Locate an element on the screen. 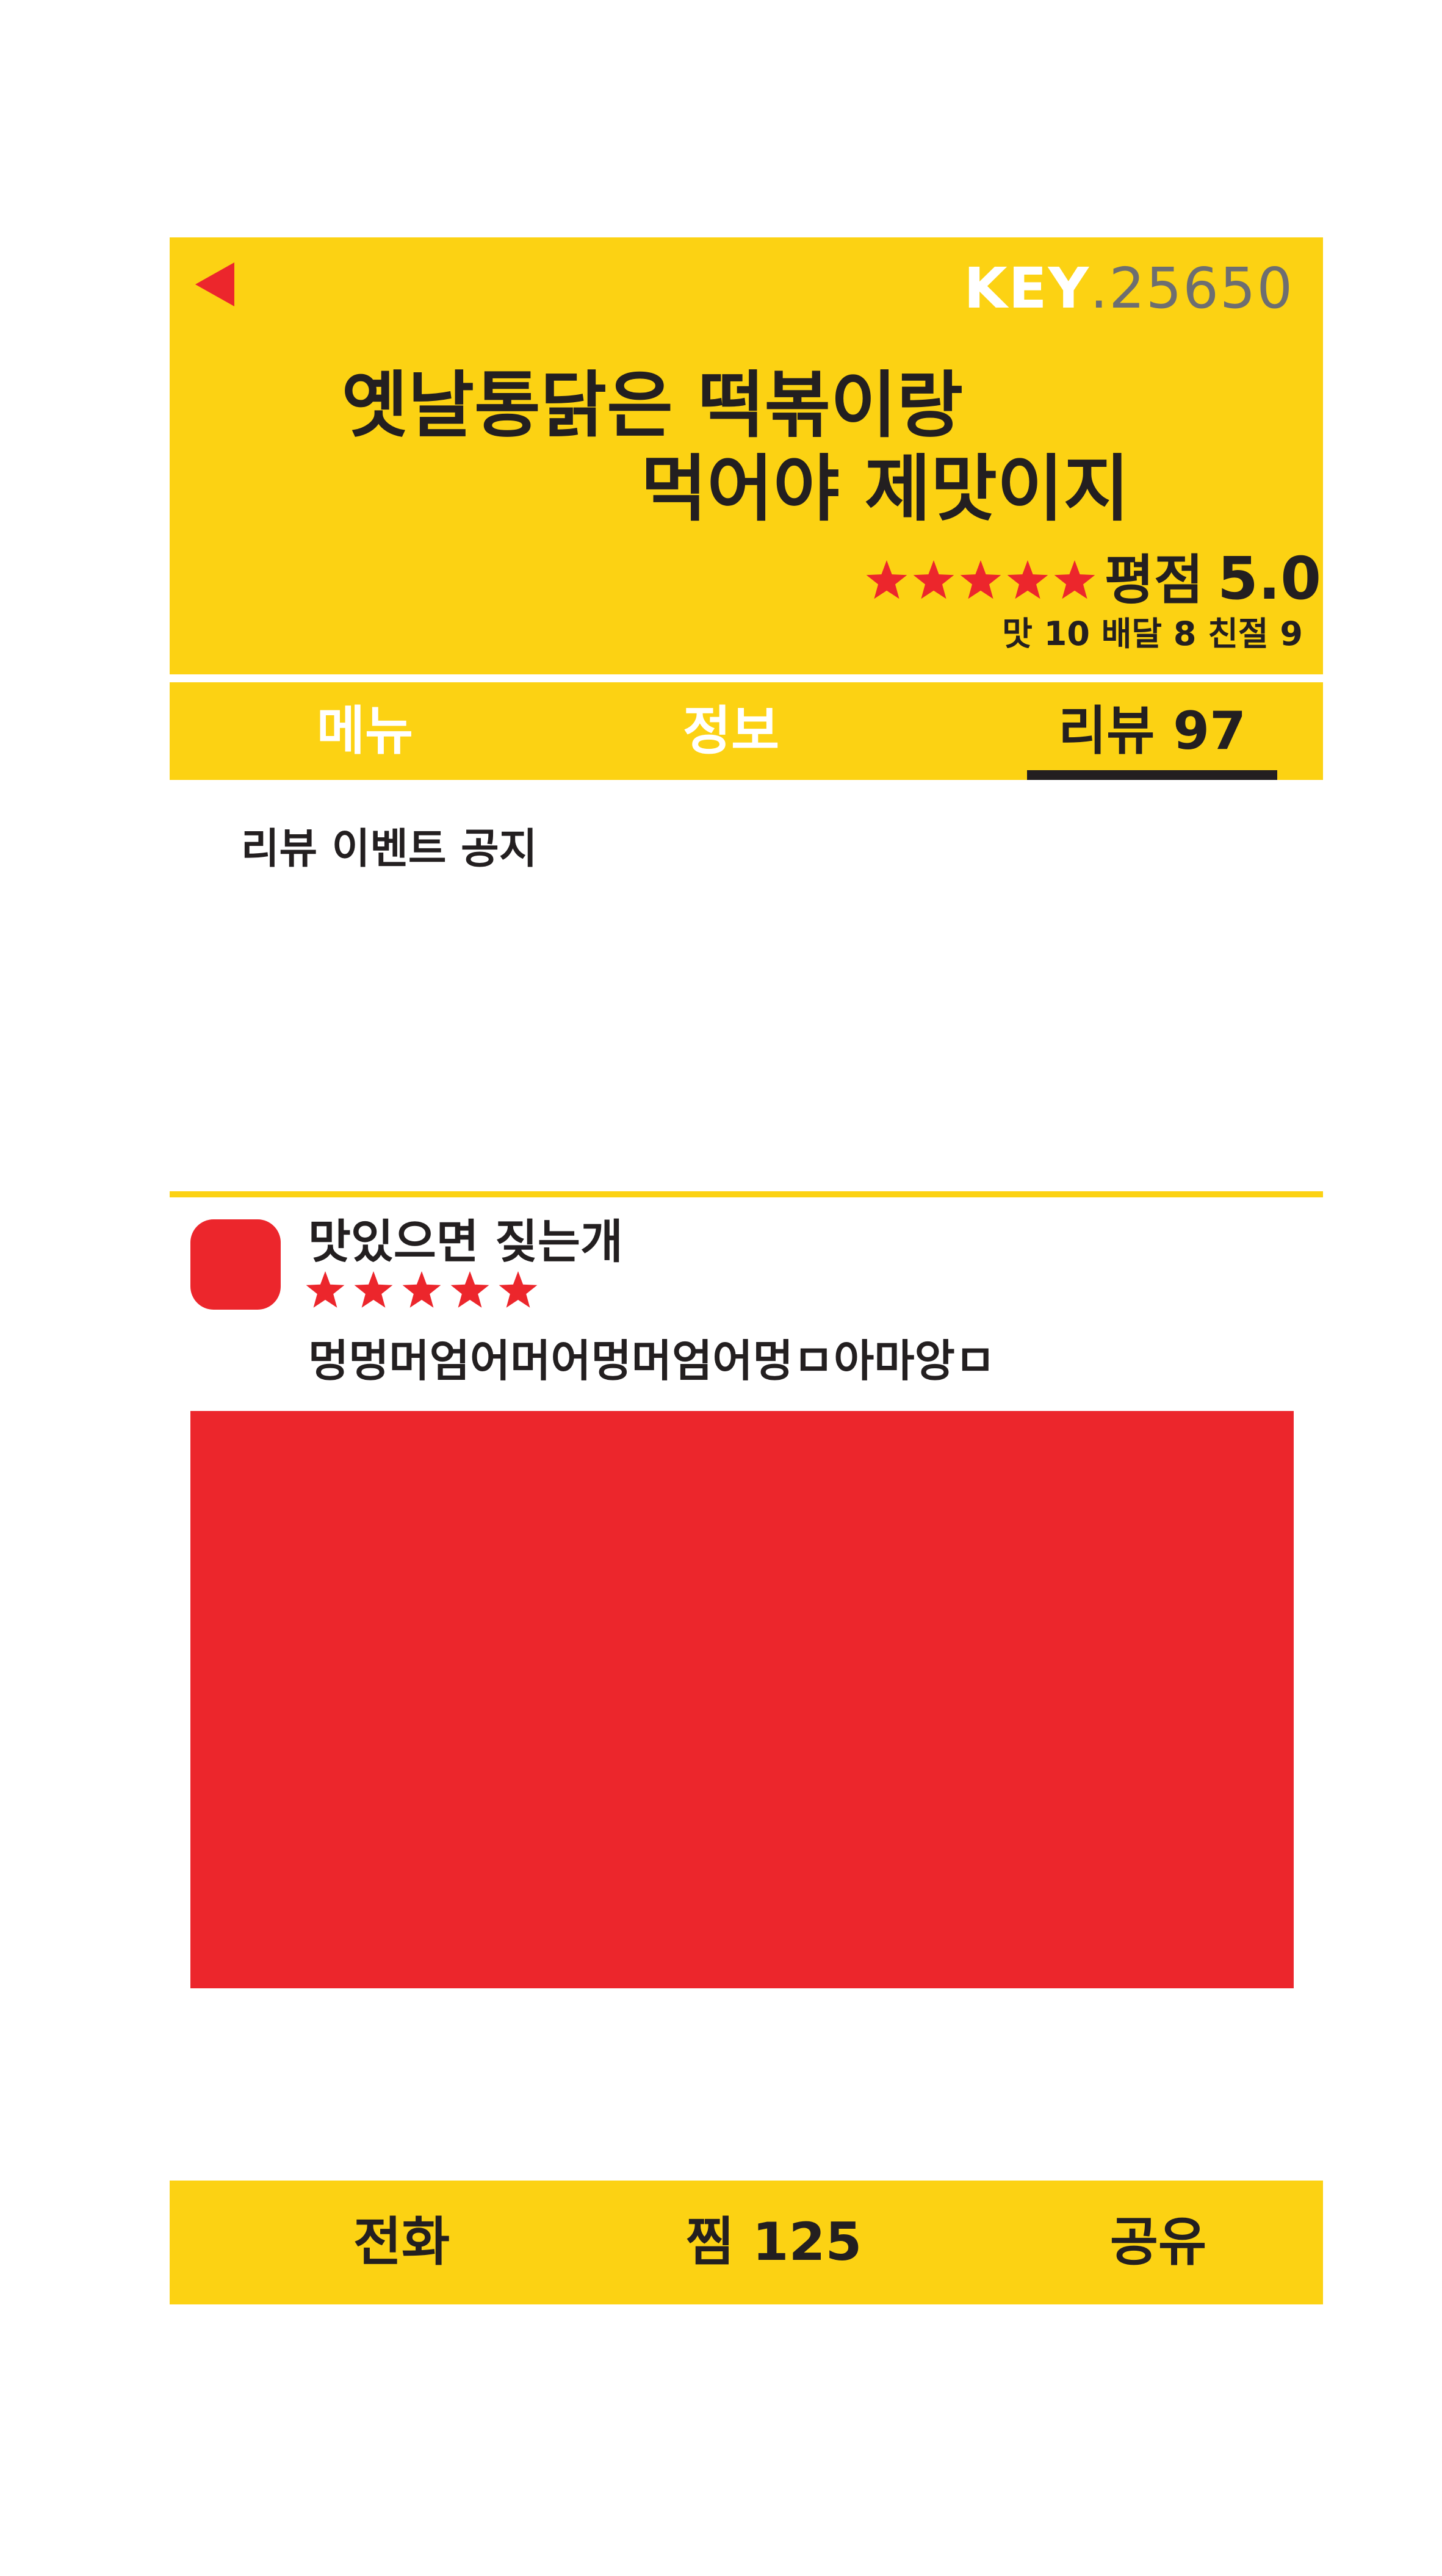 Image resolution: width=1442 pixels, height=2576 pixels. tab-menu: 메뉴 is located at coordinates (365, 731).